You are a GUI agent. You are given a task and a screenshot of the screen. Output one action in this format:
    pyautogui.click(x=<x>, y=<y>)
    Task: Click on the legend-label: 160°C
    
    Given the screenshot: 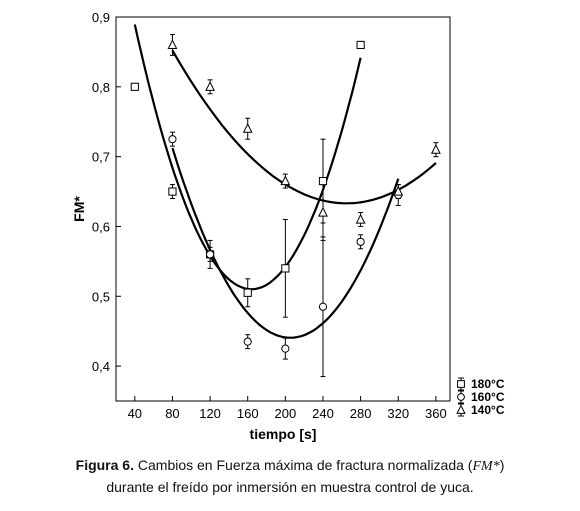 What is the action you would take?
    pyautogui.click(x=488, y=397)
    